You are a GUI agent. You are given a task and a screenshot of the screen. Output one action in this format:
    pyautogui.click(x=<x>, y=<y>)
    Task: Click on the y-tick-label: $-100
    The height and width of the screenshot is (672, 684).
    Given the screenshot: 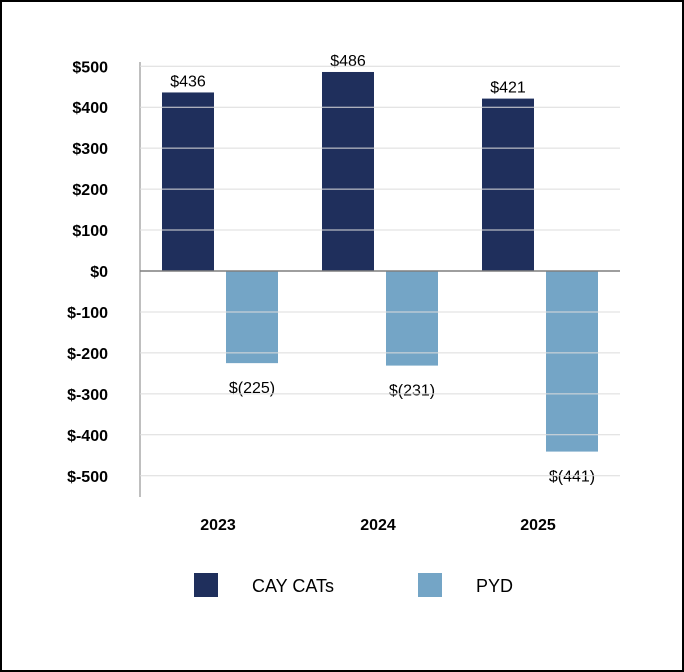 What is the action you would take?
    pyautogui.click(x=87, y=313)
    